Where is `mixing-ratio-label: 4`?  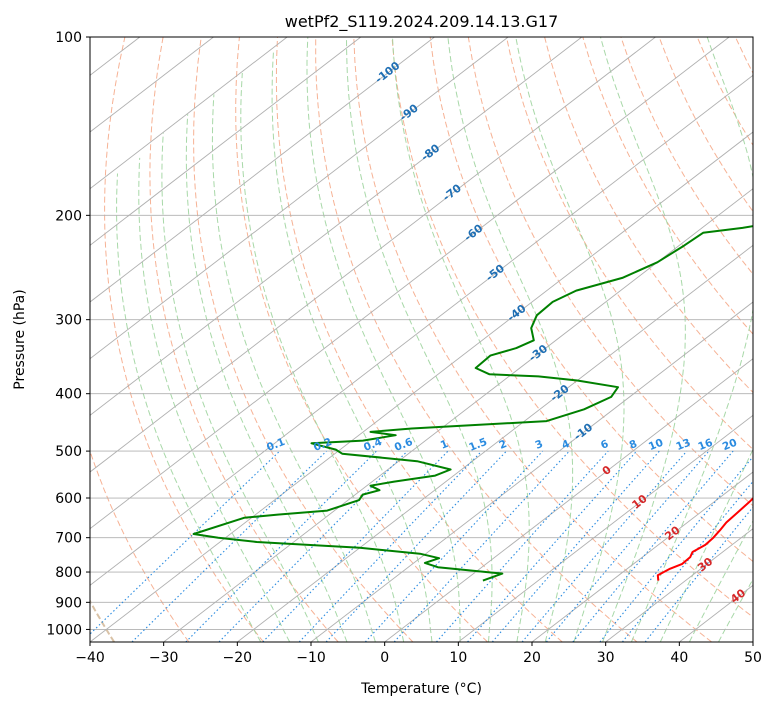
mixing-ratio-label: 4 is located at coordinates (565, 445).